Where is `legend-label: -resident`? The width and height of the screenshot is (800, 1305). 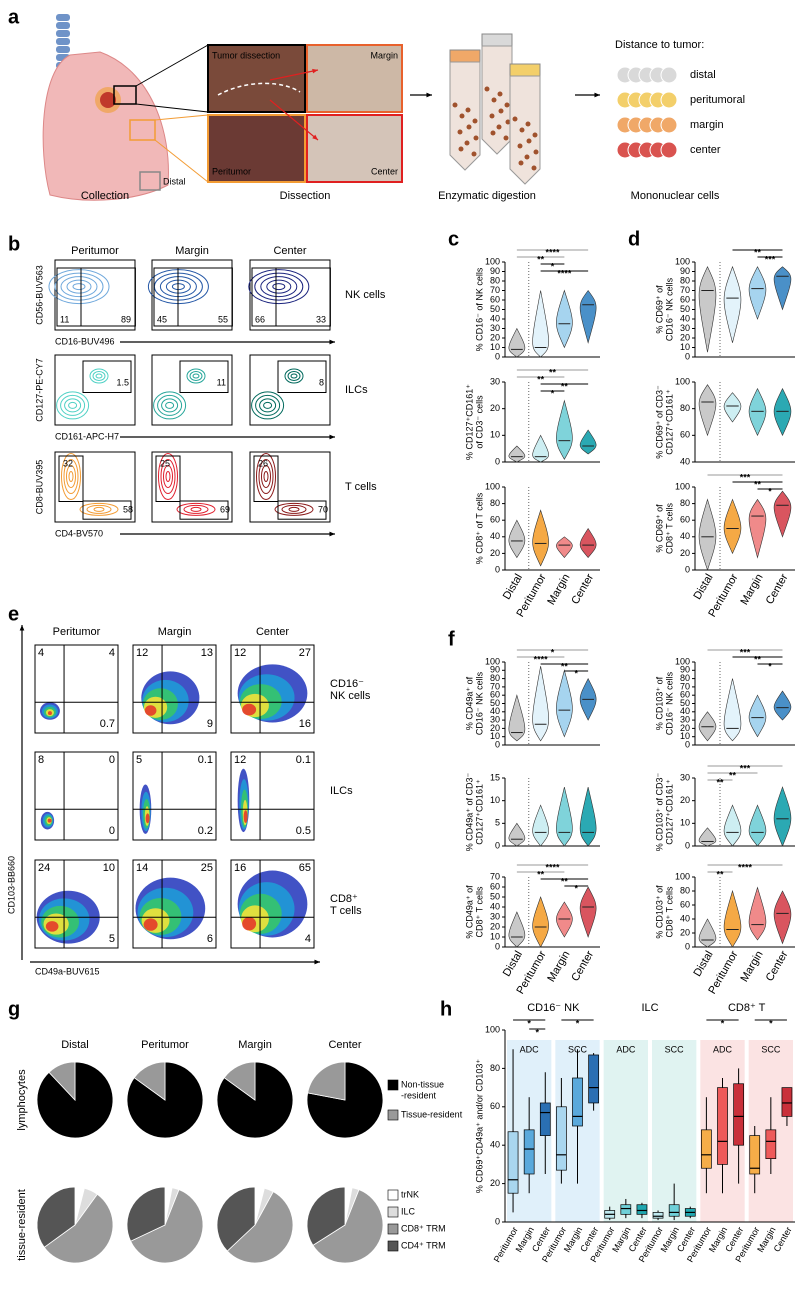 legend-label: -resident is located at coordinates (419, 1095).